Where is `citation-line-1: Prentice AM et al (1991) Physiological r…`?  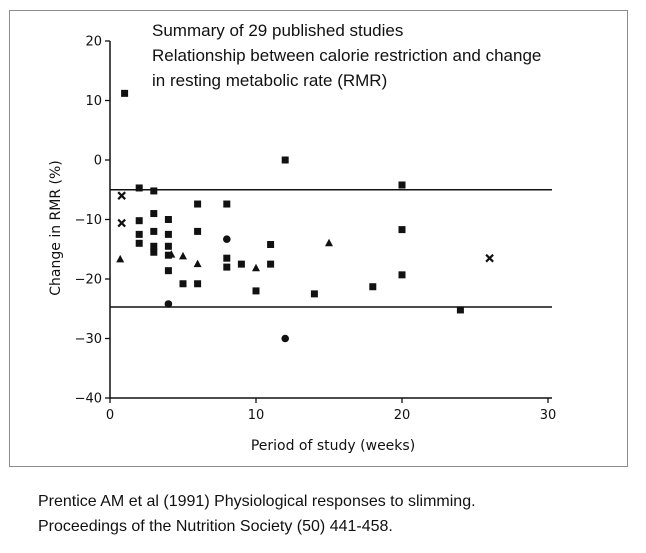
citation-line-1: Prentice AM et al (1991) Physiological r… is located at coordinates (257, 501).